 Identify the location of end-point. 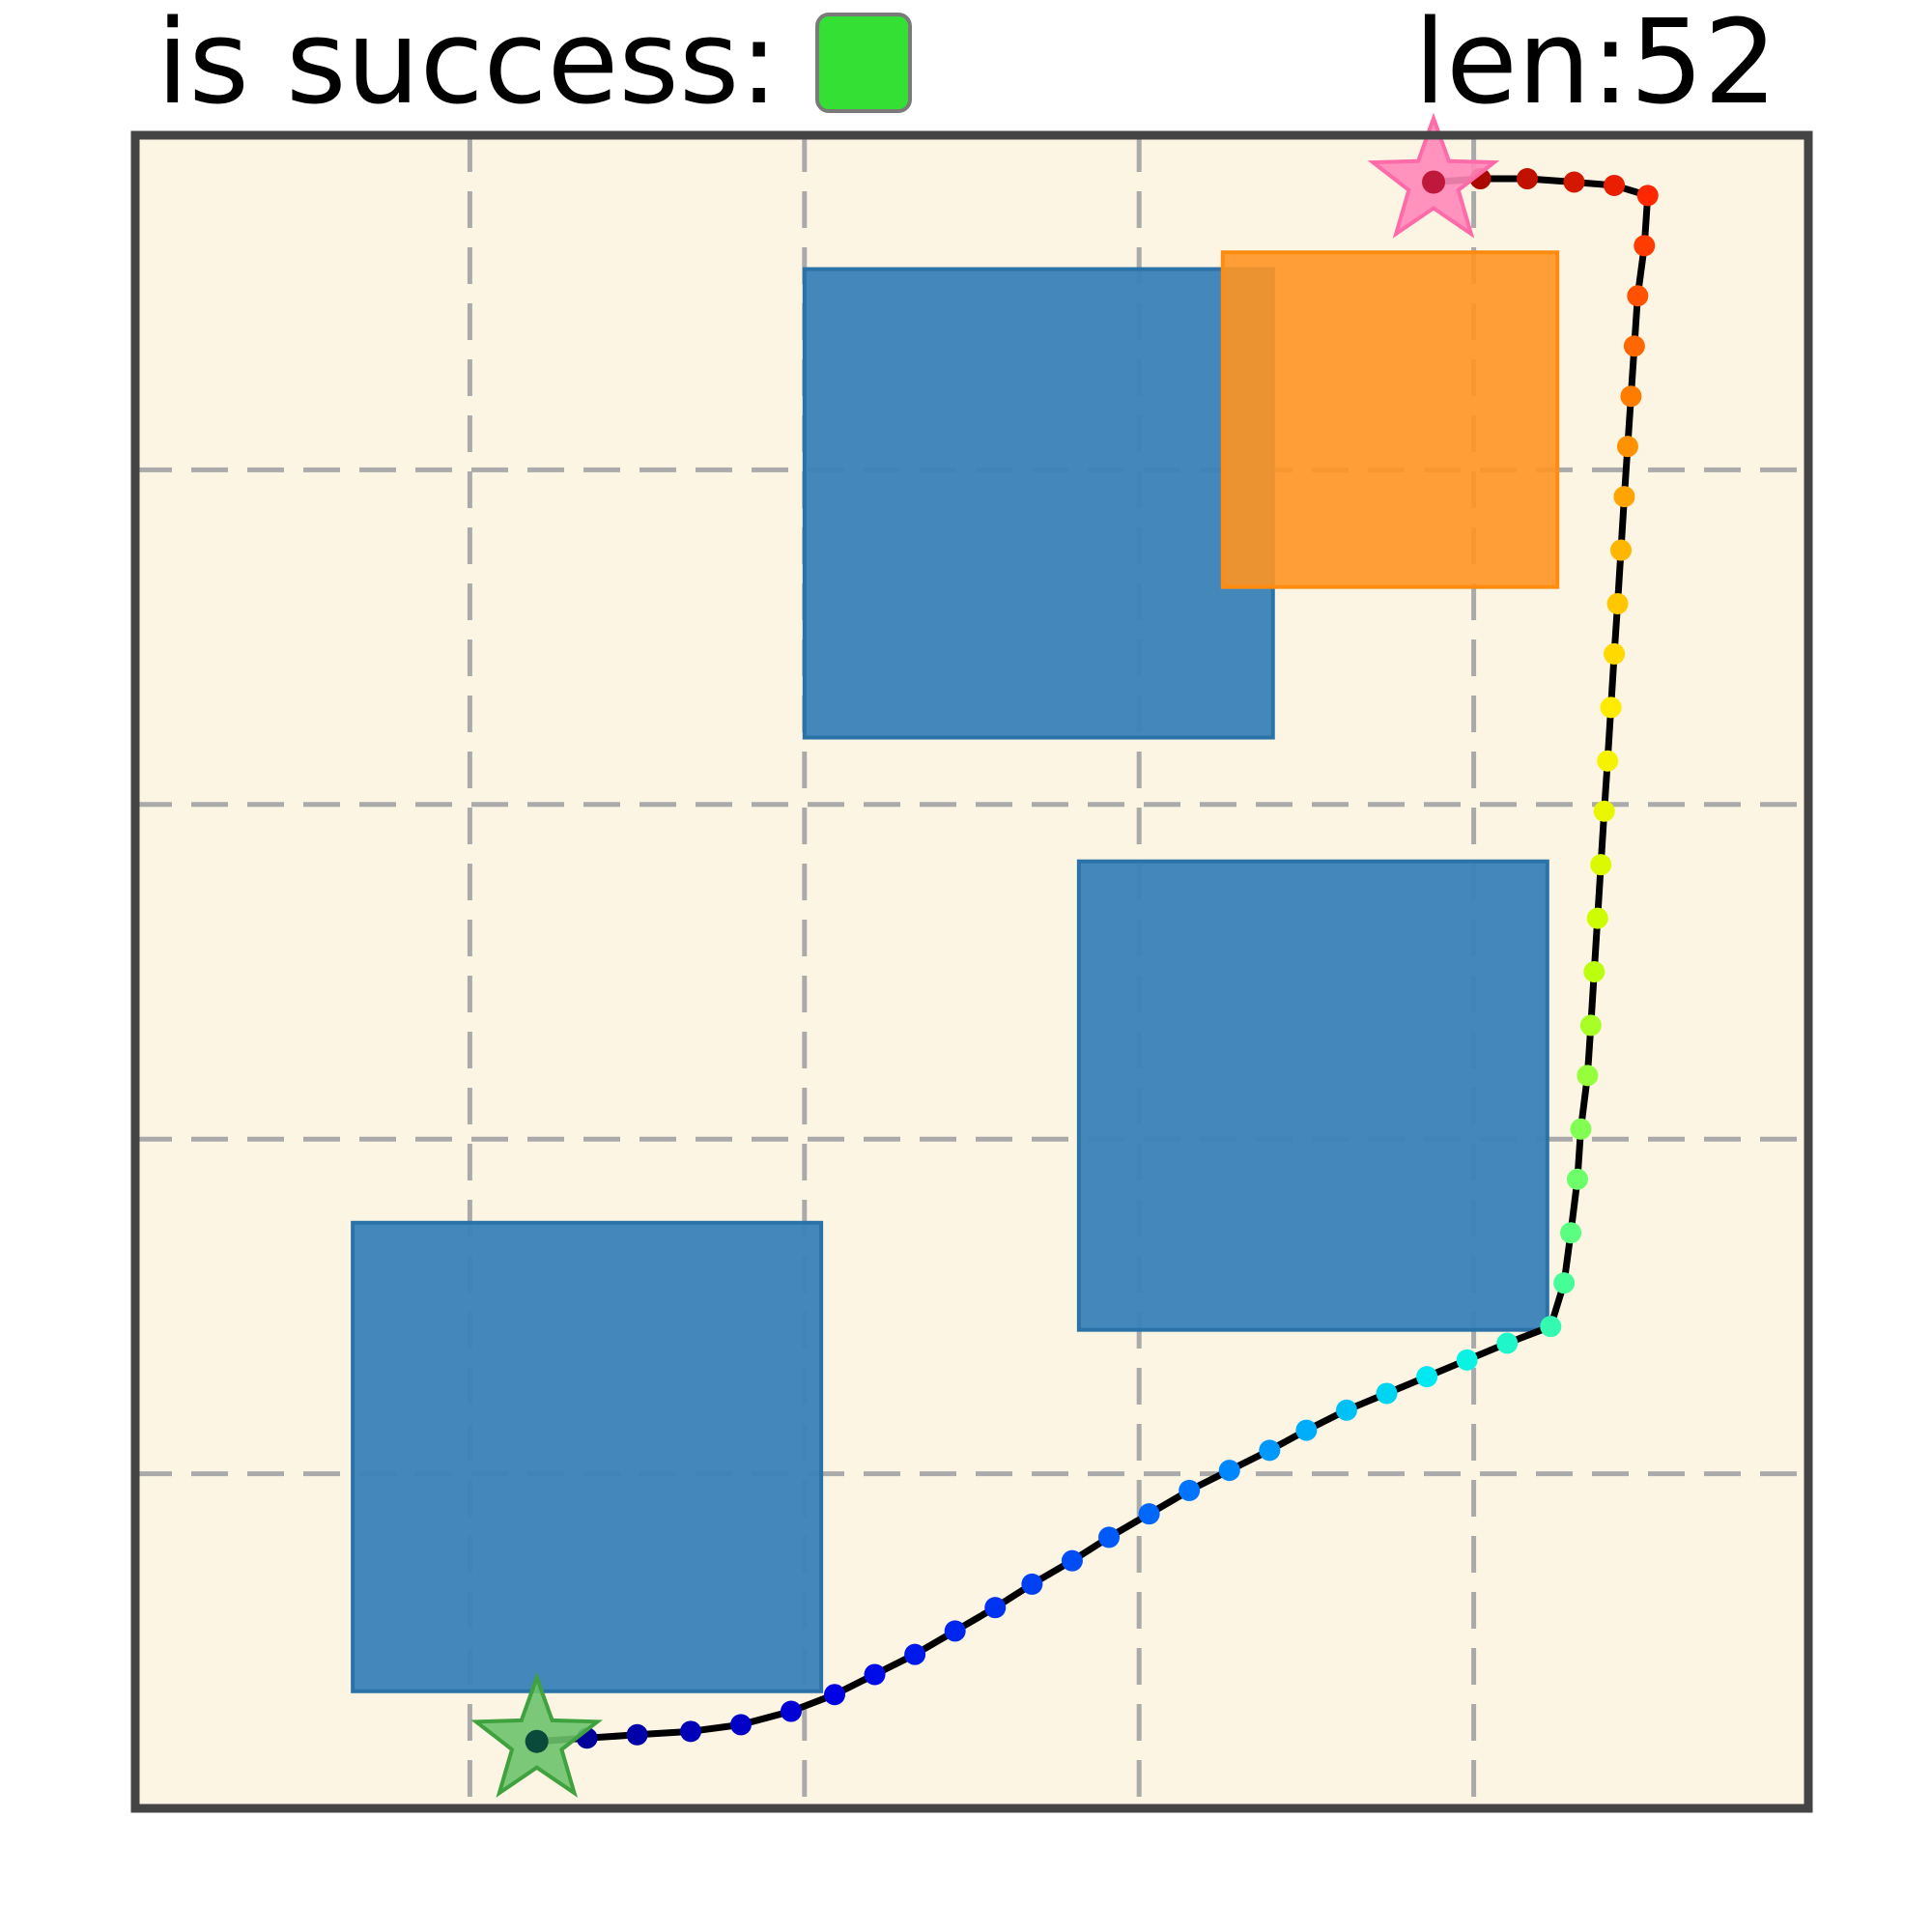
(1434, 182).